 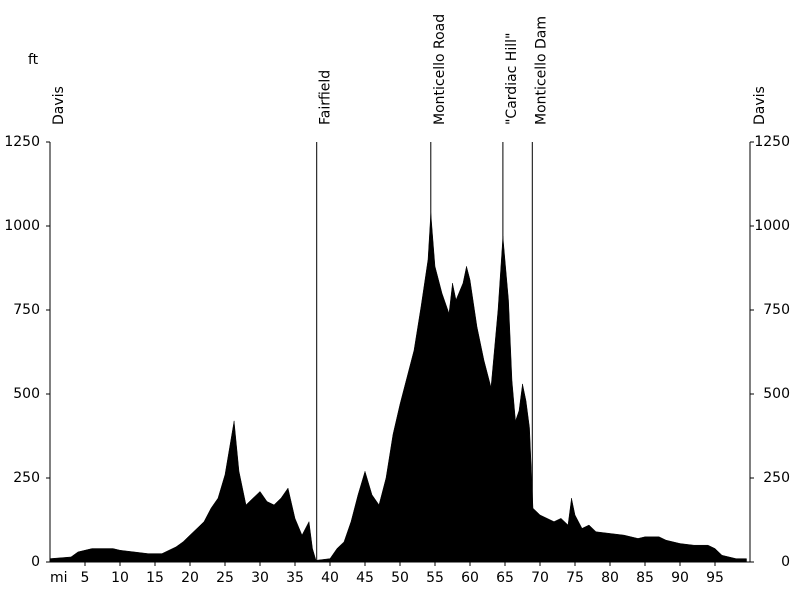 What do you see at coordinates (645, 578) in the screenshot?
I see `x-tick-label: 85` at bounding box center [645, 578].